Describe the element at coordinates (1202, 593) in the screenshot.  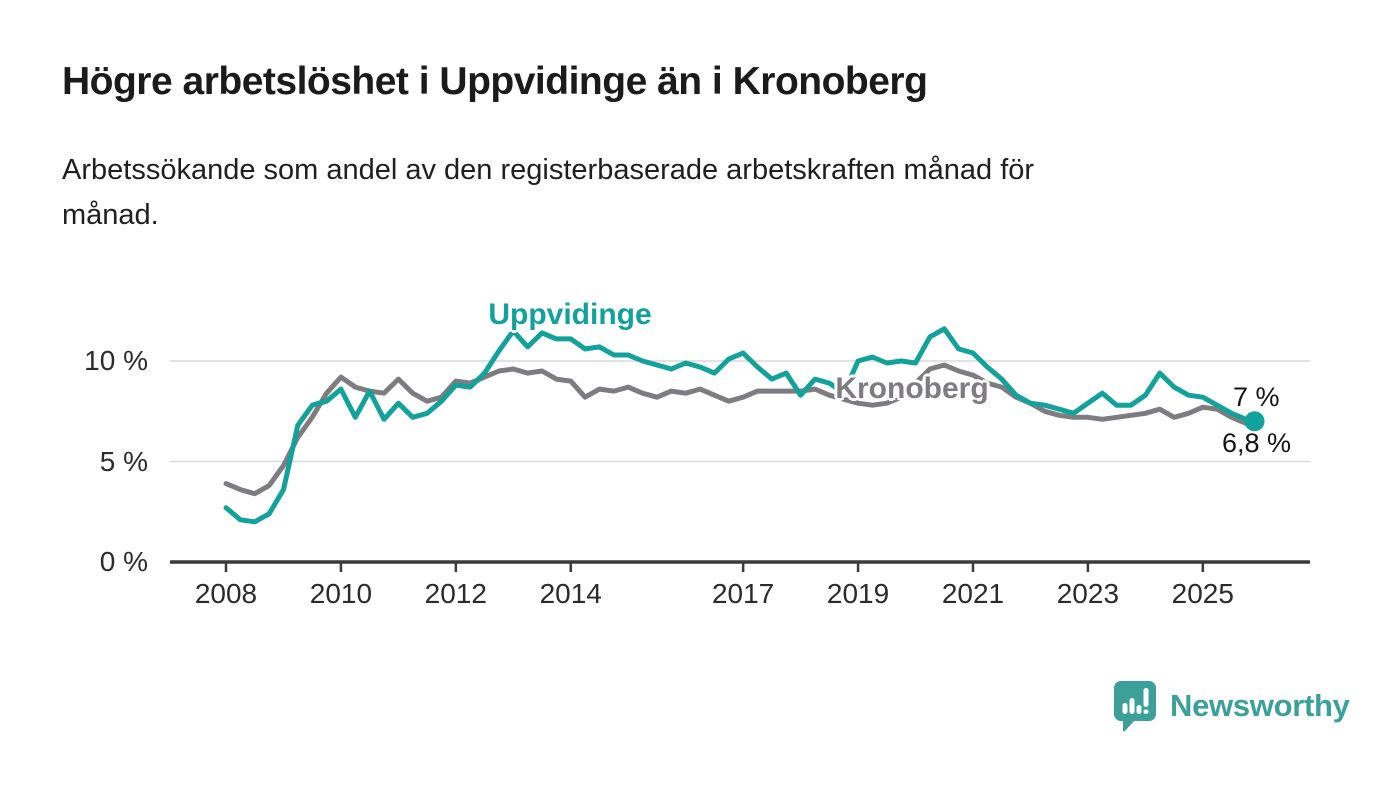
I see `x-tick-label: 2025` at that location.